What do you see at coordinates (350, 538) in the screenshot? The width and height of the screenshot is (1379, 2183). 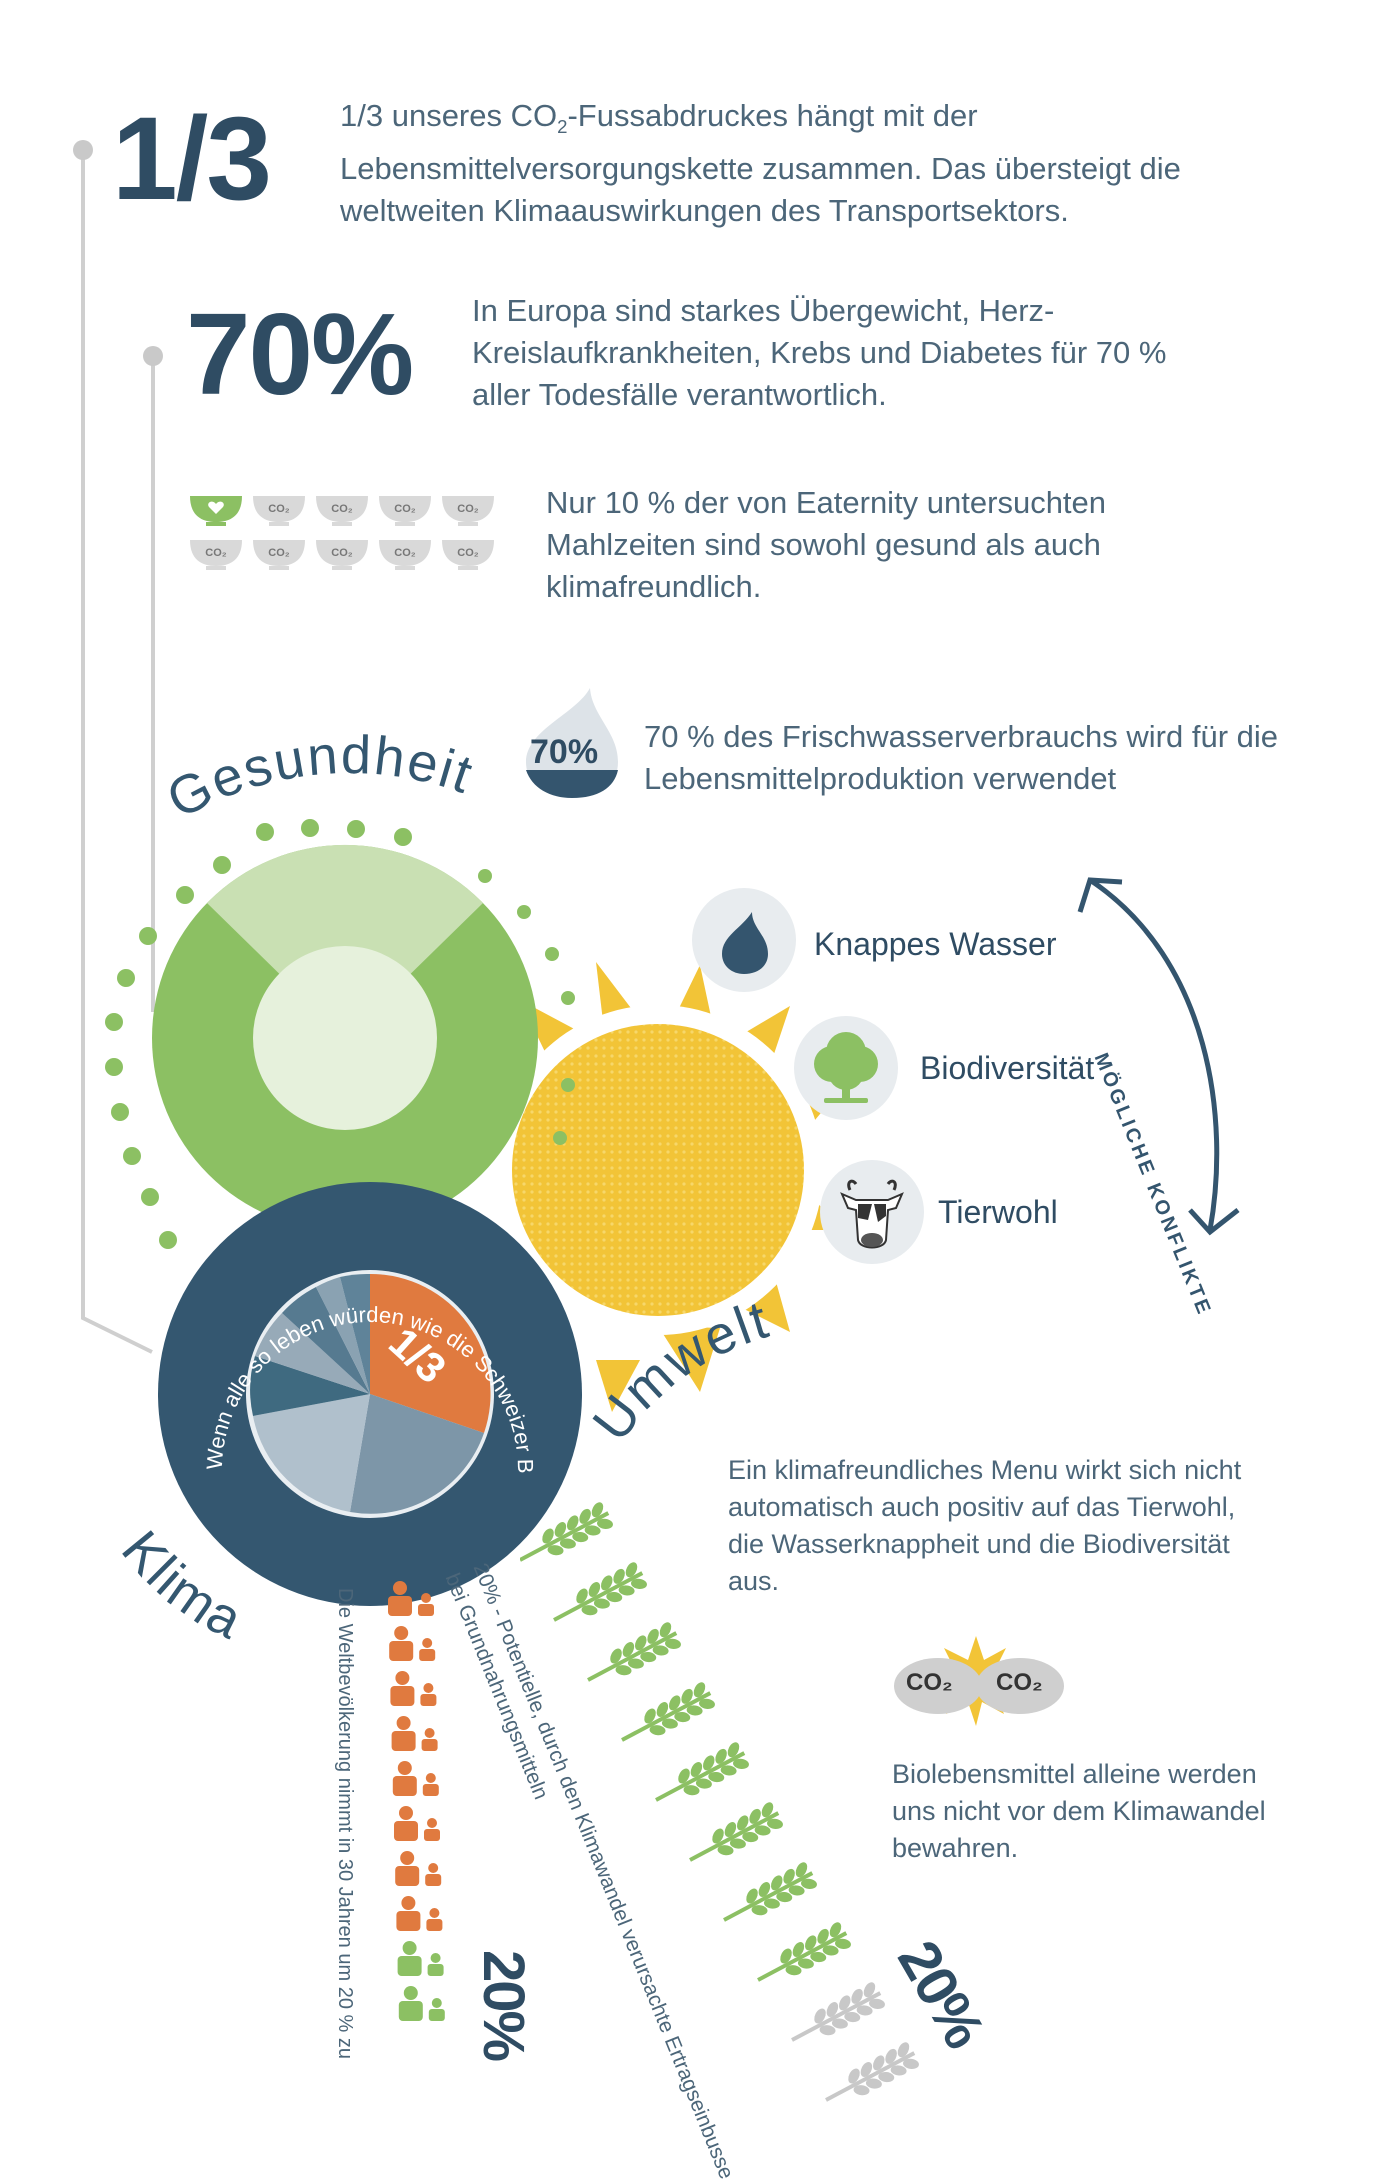 I see `meal-bowls-grid: CO₂ CO₂ CO₂ CO₂ CO₂ CO₂ CO₂ CO₂ CO₂` at bounding box center [350, 538].